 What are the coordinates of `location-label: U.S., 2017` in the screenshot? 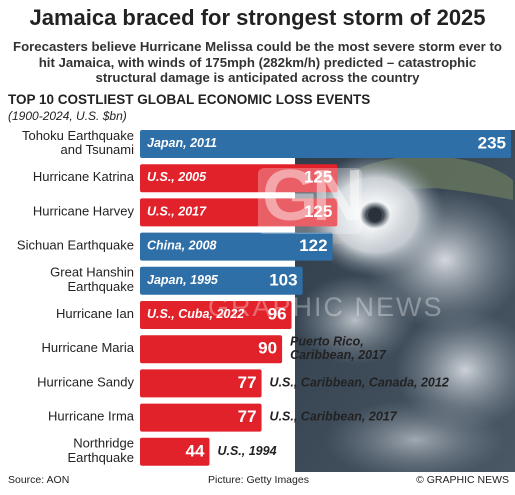 It's located at (177, 212).